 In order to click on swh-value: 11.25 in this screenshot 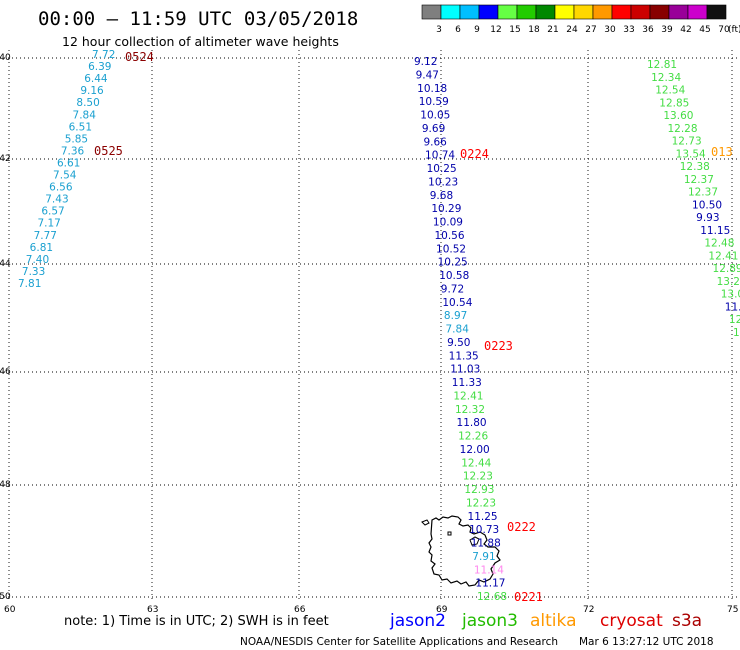, I will do `click(483, 517)`.